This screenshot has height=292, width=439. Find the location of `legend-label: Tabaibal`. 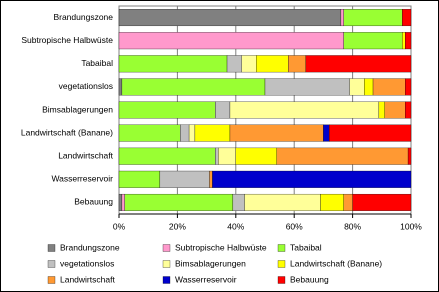

legend-label: Tabaibal is located at coordinates (306, 247).